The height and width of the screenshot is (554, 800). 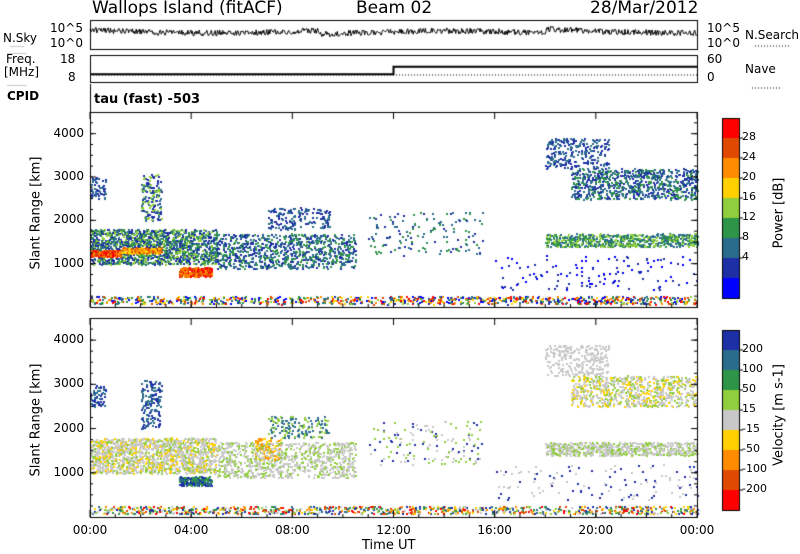 I want to click on freq-right-tick-top: 60, so click(x=715, y=59).